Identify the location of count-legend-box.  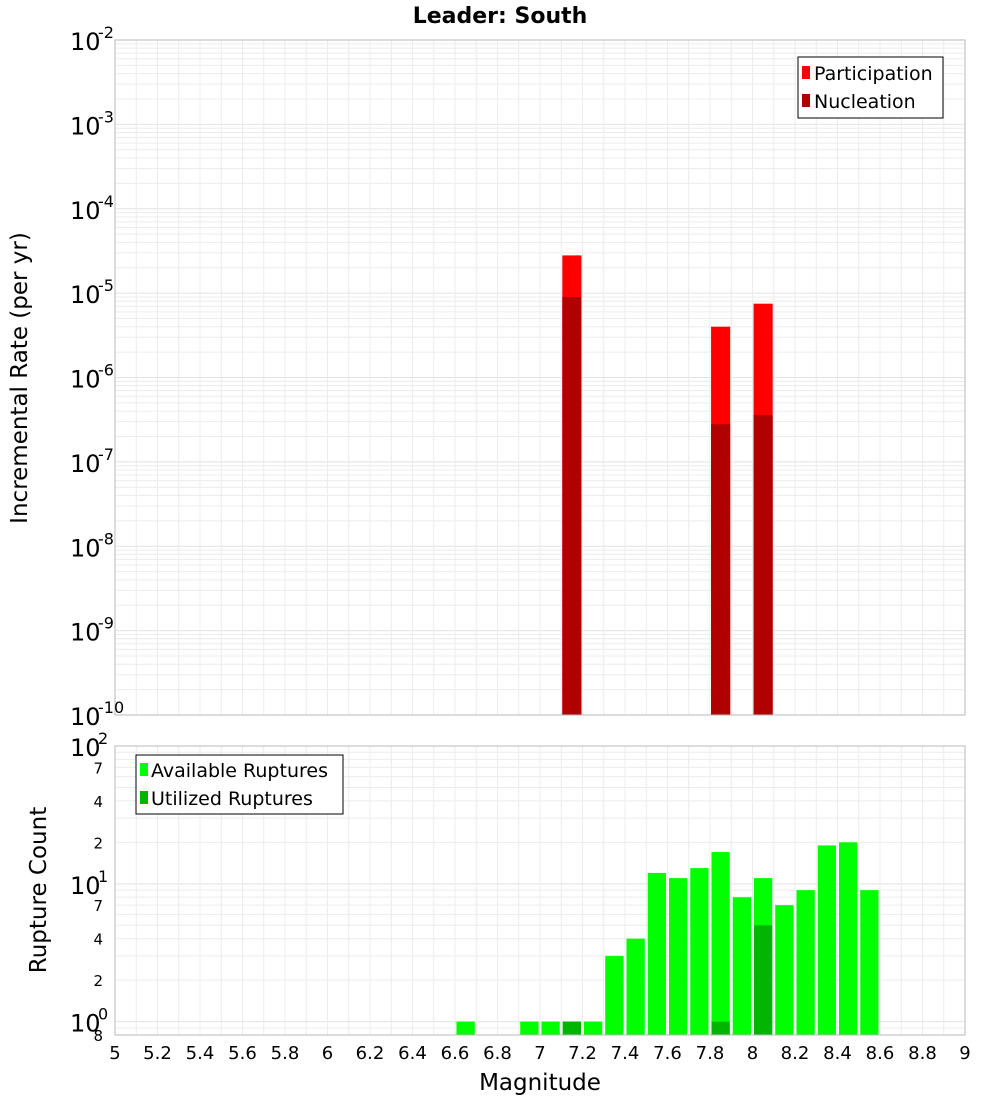
(239, 784).